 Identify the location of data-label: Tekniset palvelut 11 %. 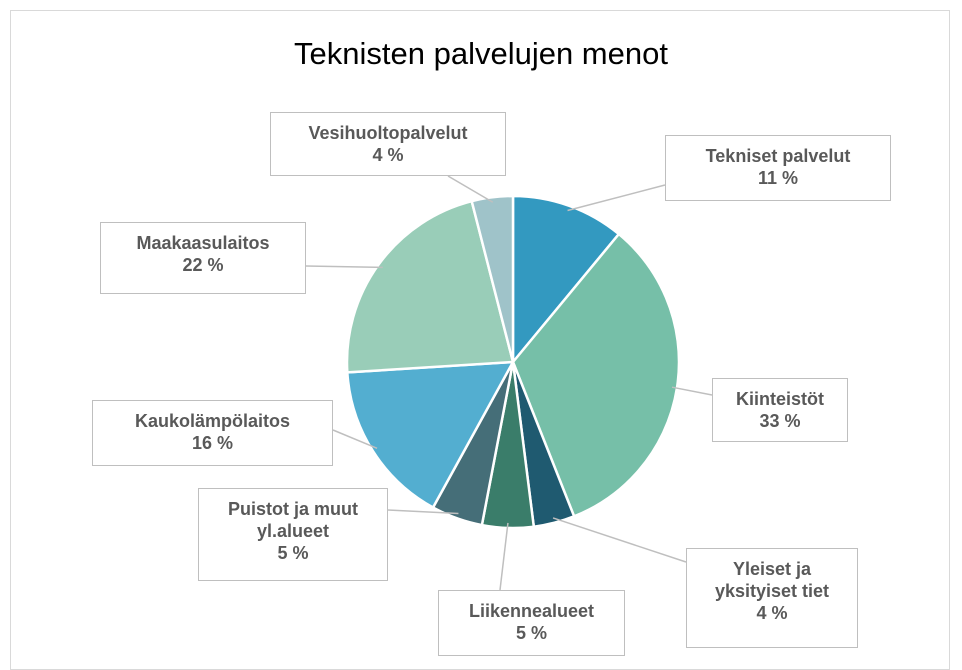
(778, 168).